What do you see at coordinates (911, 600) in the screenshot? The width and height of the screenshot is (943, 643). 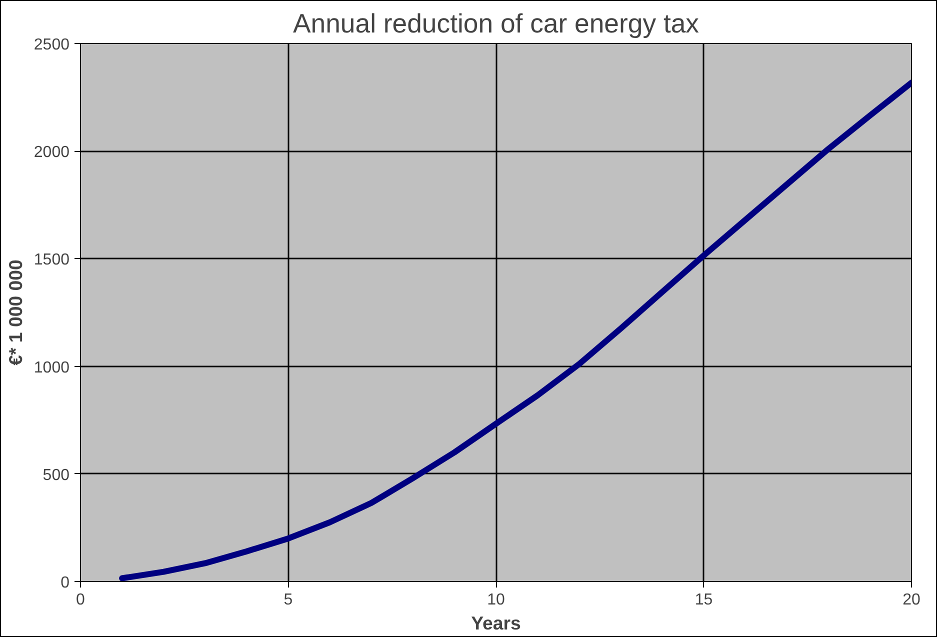 I see `x-tick-label: 20` at bounding box center [911, 600].